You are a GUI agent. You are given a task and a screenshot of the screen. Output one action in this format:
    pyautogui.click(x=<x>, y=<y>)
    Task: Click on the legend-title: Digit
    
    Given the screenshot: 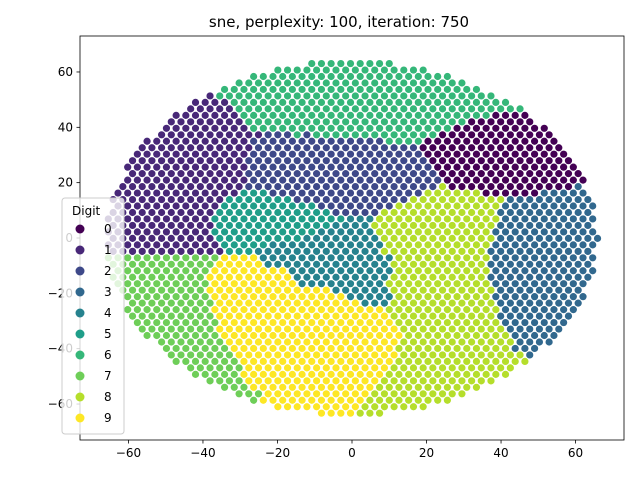 What is the action you would take?
    pyautogui.click(x=86, y=211)
    